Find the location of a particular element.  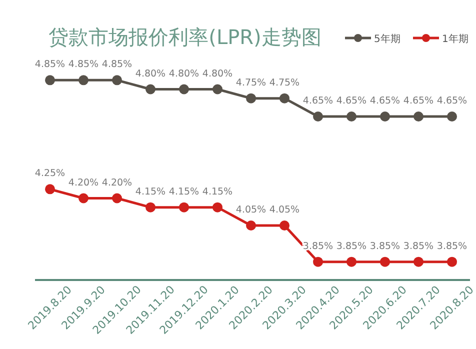

chart-title: 贷款市场报价利率(LPR)走势图 is located at coordinates (185, 37).